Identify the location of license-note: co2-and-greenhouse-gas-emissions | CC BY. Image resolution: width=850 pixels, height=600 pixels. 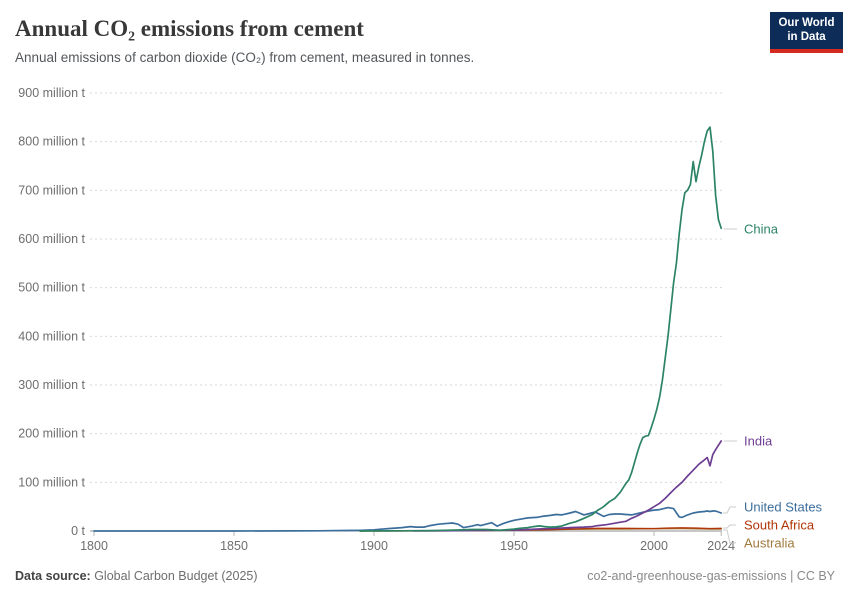
(711, 576).